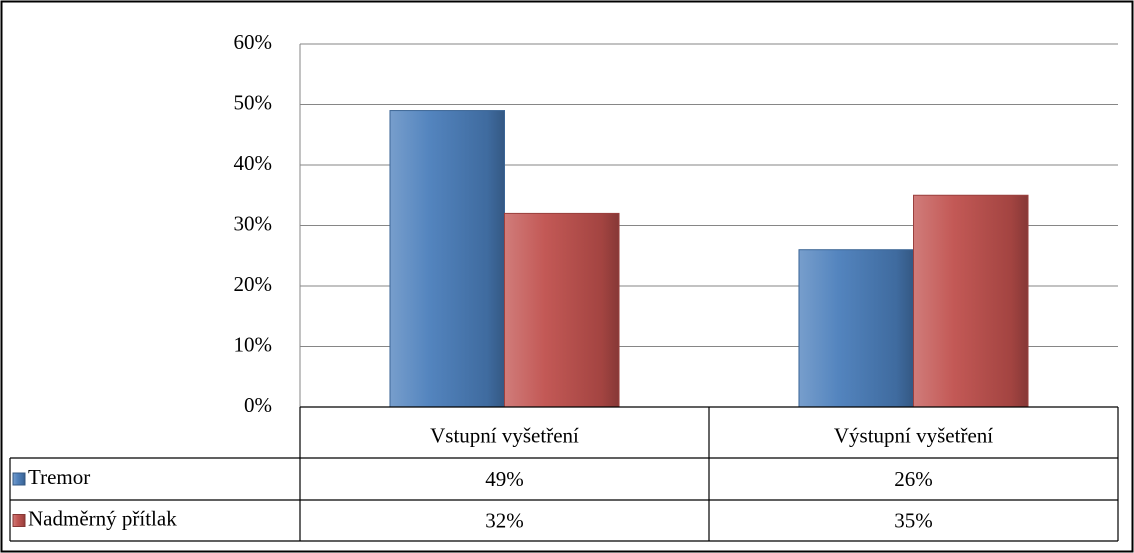 The image size is (1134, 553). What do you see at coordinates (253, 223) in the screenshot?
I see `y-tick-label: 30%` at bounding box center [253, 223].